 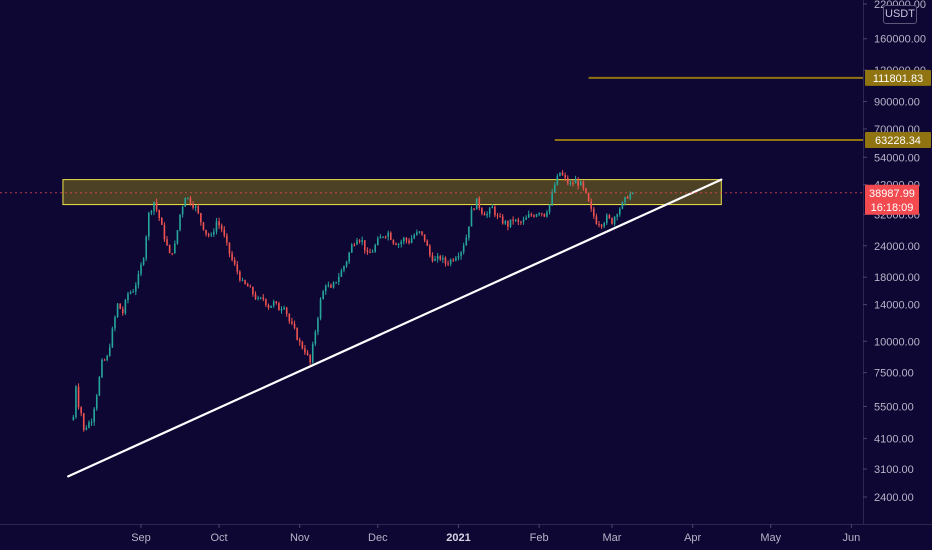 I want to click on time-axis-label: May, so click(x=770, y=538).